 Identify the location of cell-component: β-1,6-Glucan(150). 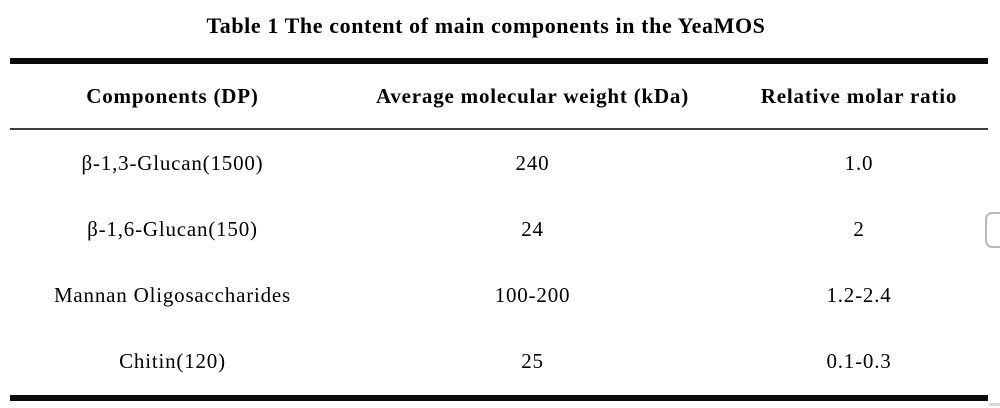
(172, 228).